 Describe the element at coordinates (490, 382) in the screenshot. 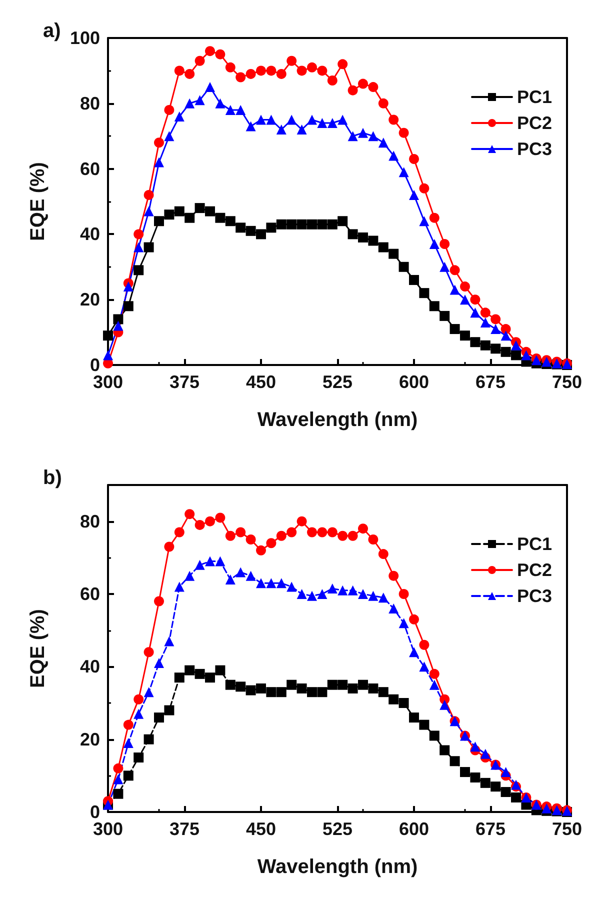

I see `x-tick-label: 675` at that location.